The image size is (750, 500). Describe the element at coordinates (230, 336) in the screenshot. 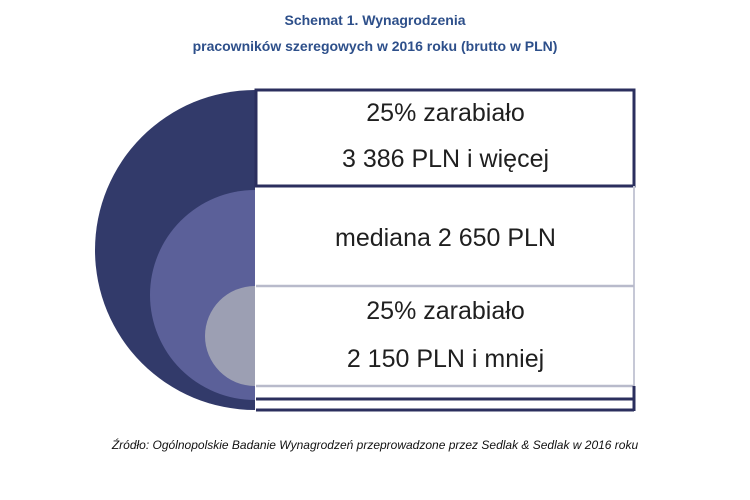

I see `inner-arc` at that location.